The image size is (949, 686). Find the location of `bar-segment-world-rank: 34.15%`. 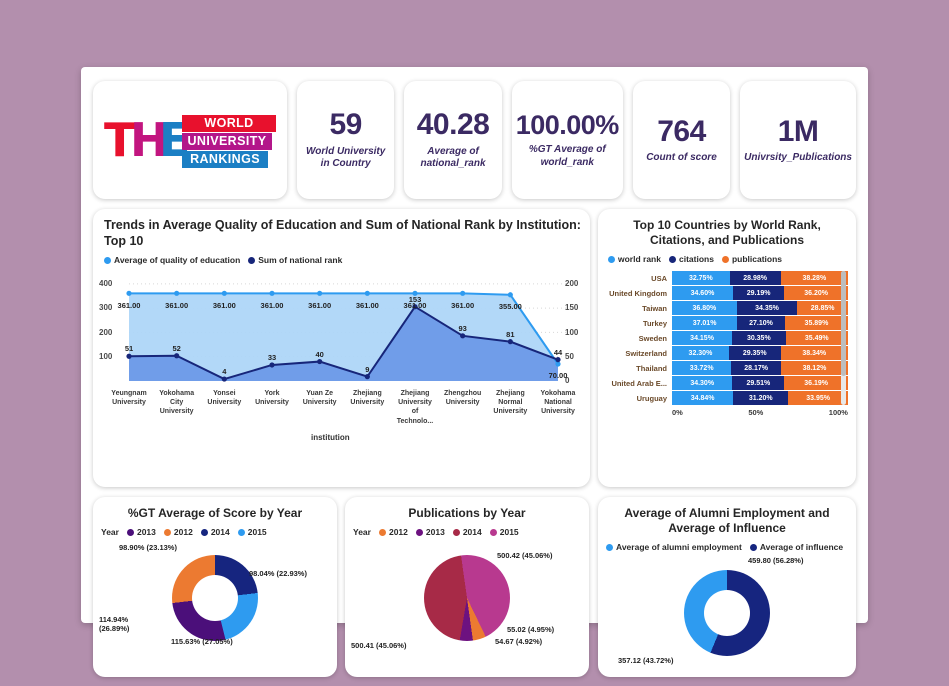

bar-segment-world-rank: 34.15% is located at coordinates (702, 338).